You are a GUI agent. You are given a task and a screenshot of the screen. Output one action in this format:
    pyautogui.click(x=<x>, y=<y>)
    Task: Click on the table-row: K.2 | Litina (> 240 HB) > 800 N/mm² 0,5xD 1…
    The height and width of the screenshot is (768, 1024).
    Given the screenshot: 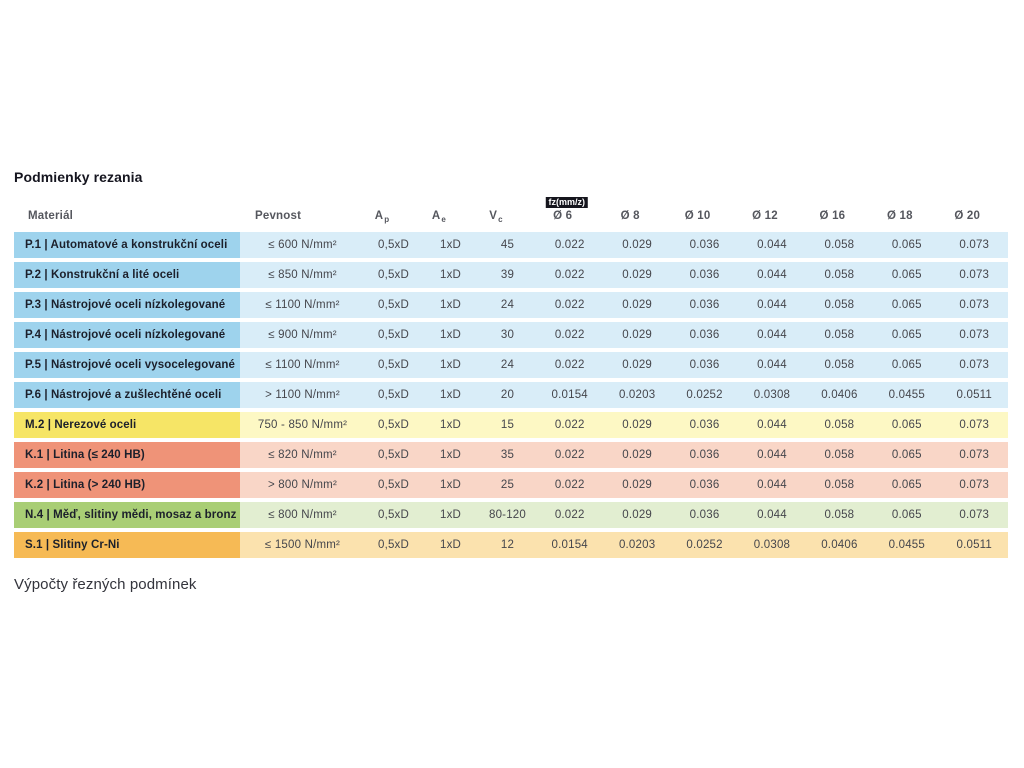 What is the action you would take?
    pyautogui.click(x=511, y=485)
    